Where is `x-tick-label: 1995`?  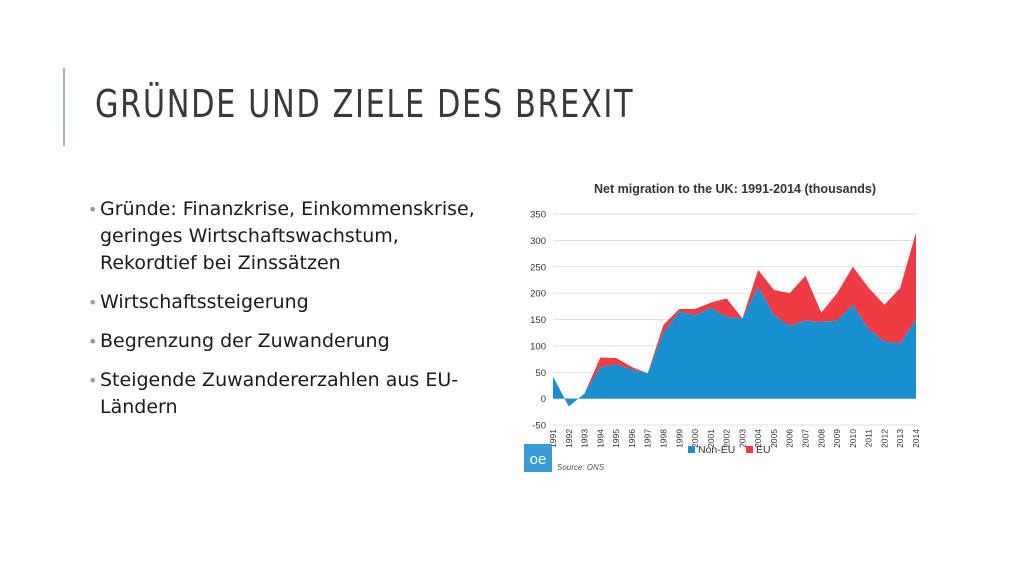
x-tick-label: 1995 is located at coordinates (616, 438).